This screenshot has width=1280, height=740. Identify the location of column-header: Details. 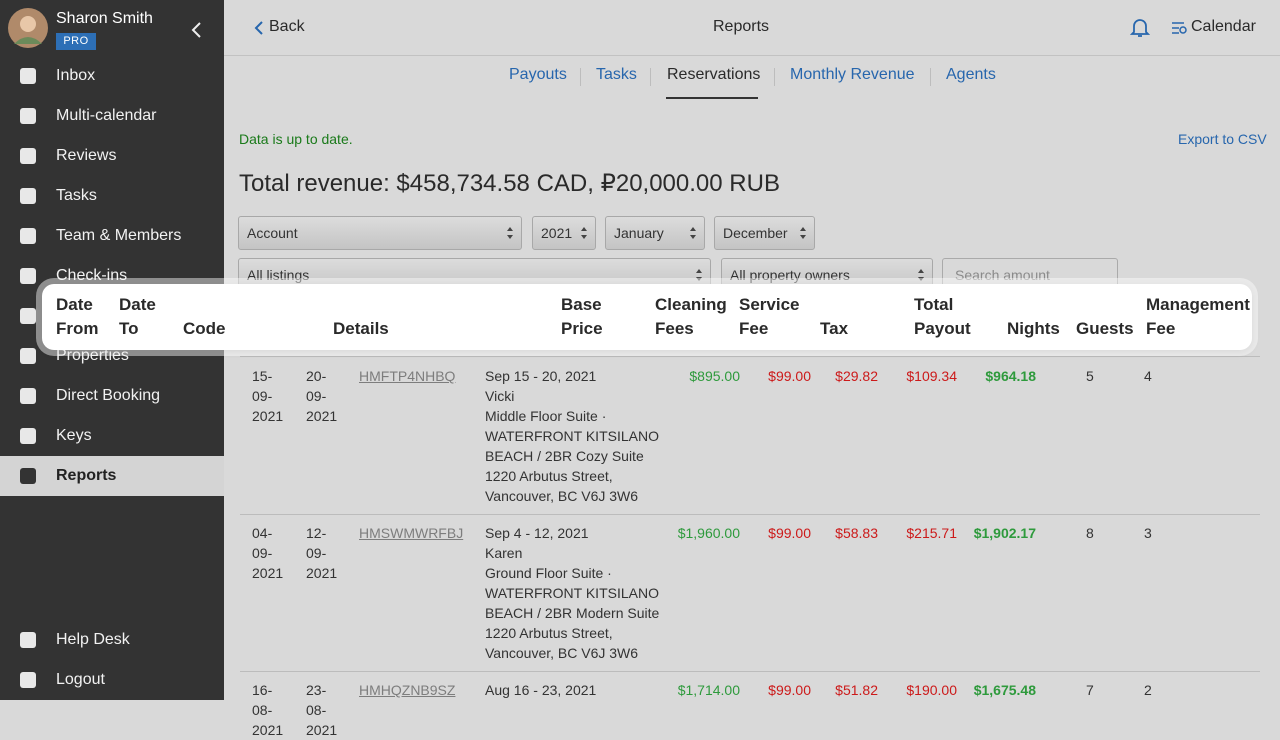
(361, 328).